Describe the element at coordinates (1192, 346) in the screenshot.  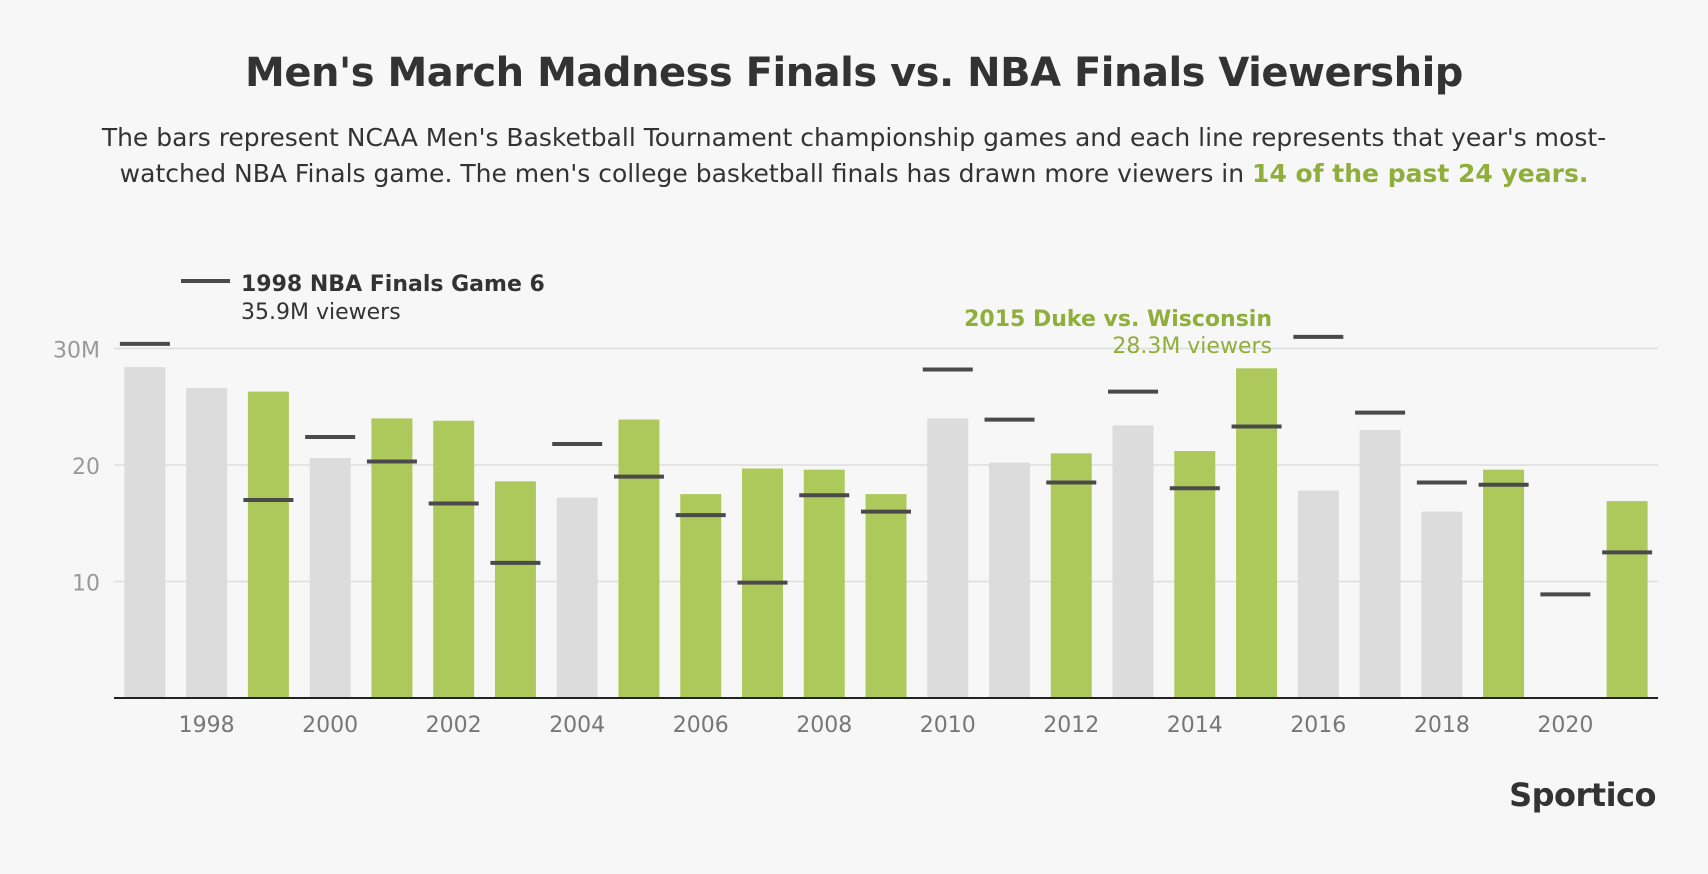
I see `annotation-detail: 28.3M viewers` at that location.